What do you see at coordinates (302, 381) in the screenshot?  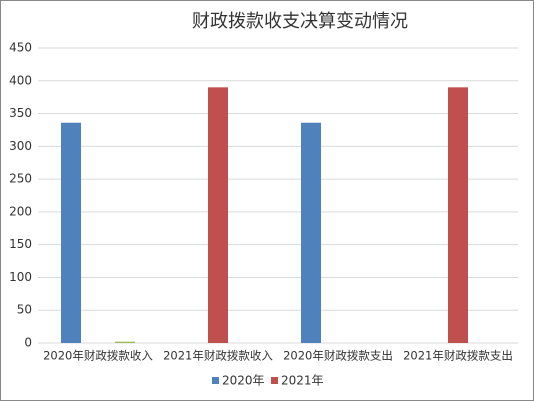 I see `legend-label: 2021年` at bounding box center [302, 381].